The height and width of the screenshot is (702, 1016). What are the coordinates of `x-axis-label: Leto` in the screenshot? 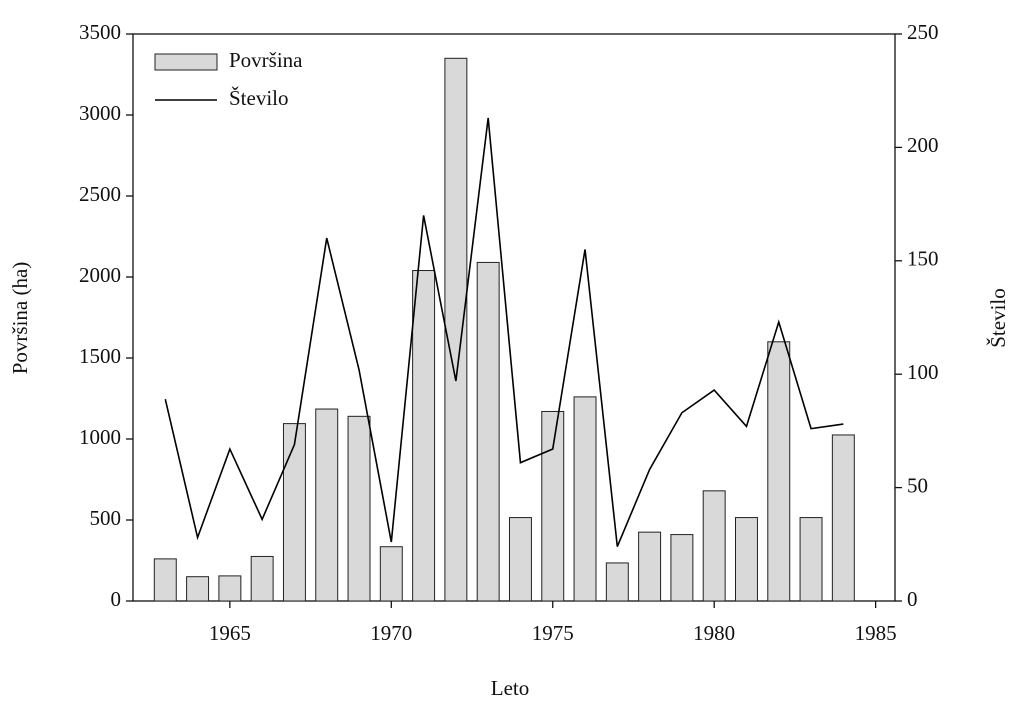 It's located at (510, 688).